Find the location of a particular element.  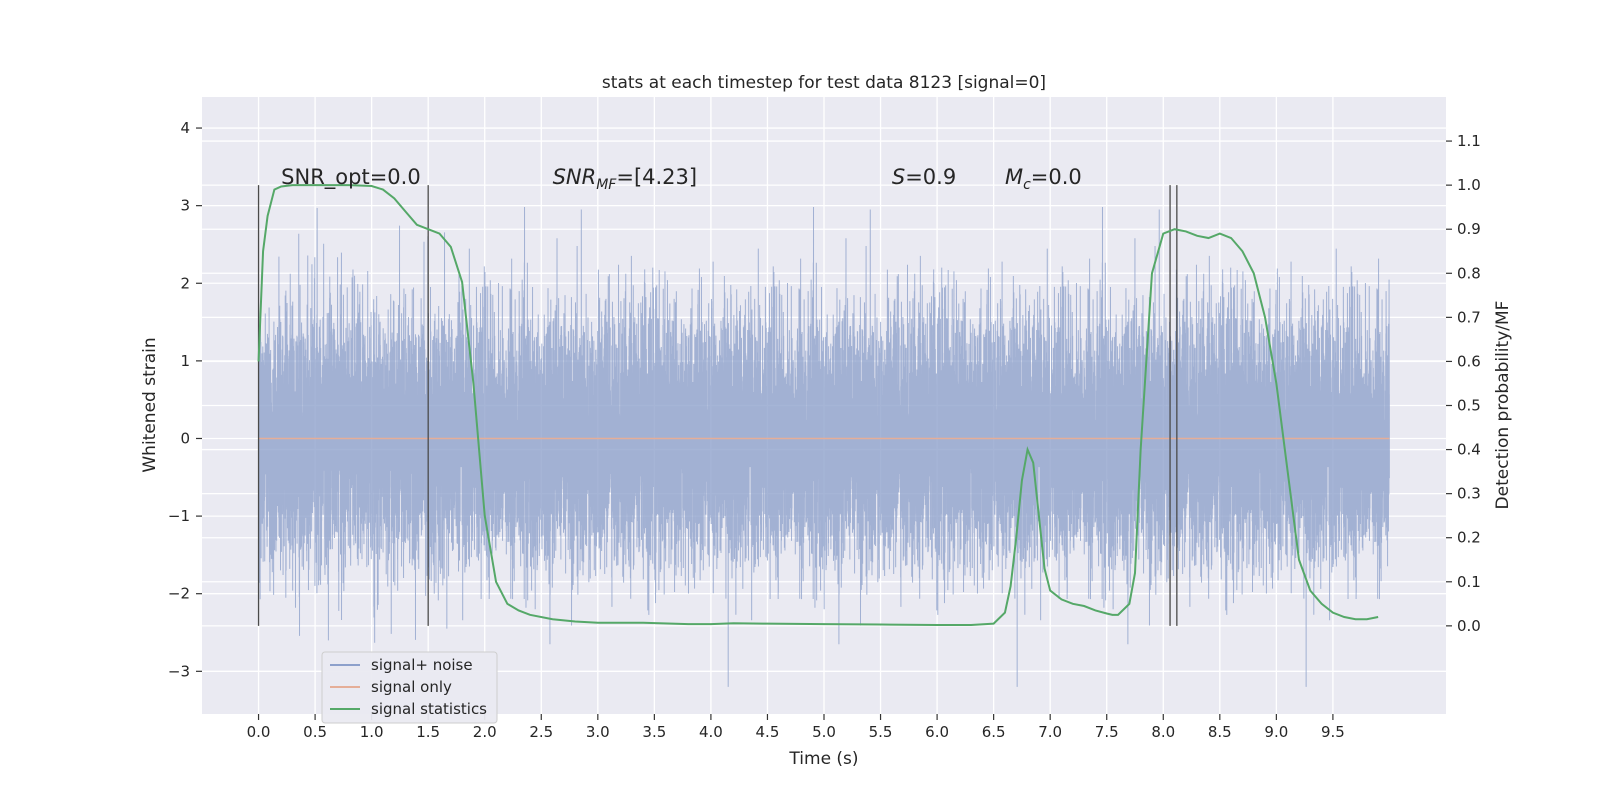

y-right-tick-label-2: 0.2 is located at coordinates (1469, 538).